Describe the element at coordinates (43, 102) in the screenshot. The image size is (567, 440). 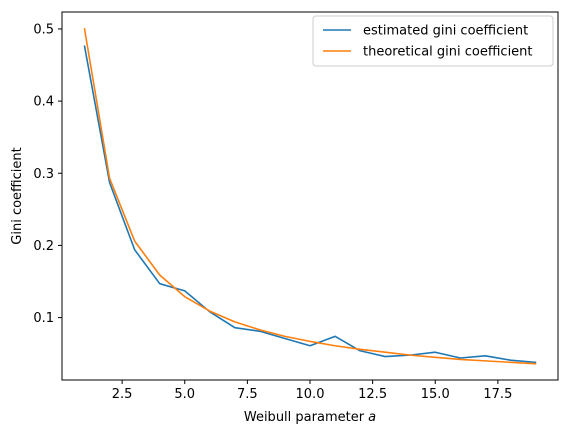
I see `y-tick-label: 0.4` at that location.